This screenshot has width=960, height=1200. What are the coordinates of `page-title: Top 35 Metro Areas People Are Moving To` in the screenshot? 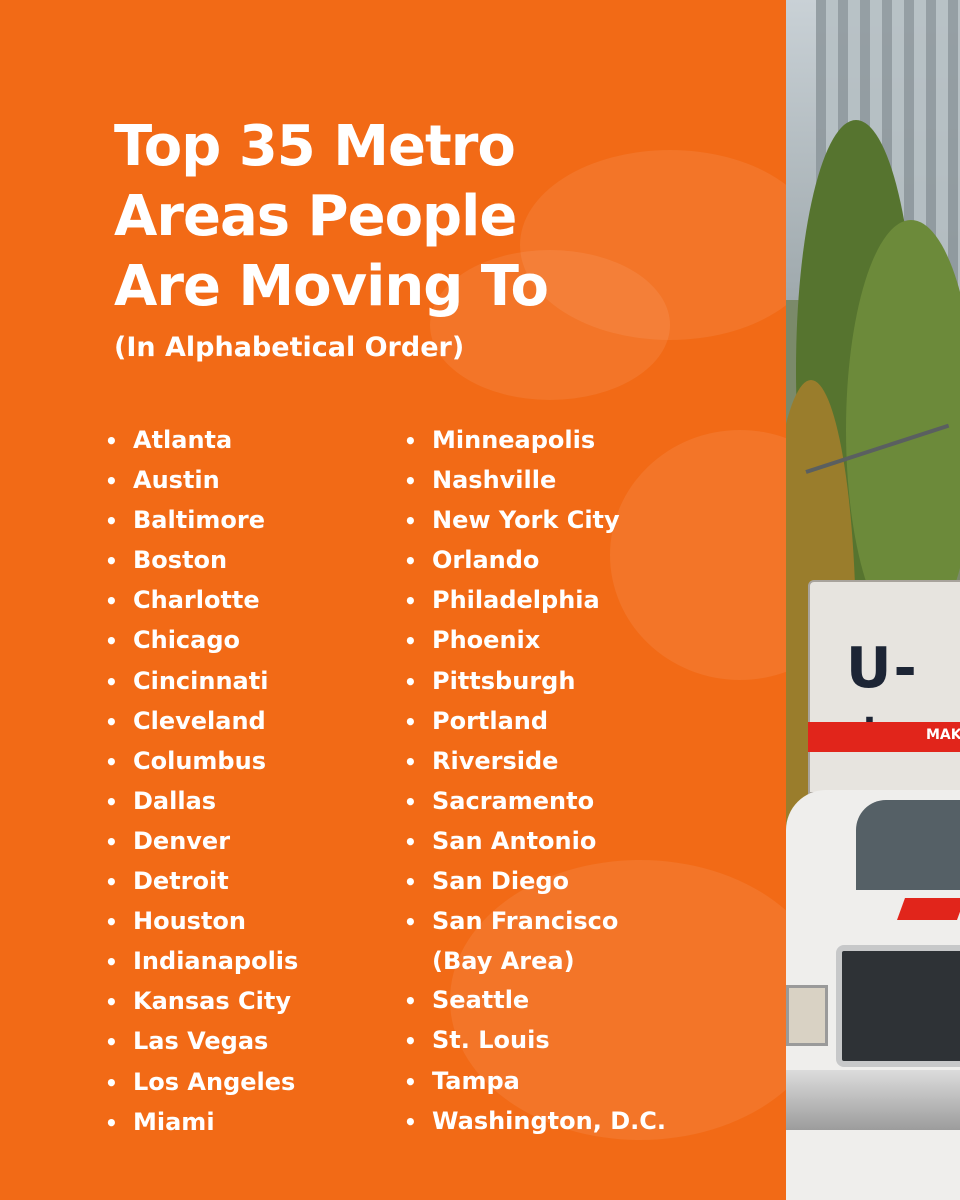 It's located at (331, 217).